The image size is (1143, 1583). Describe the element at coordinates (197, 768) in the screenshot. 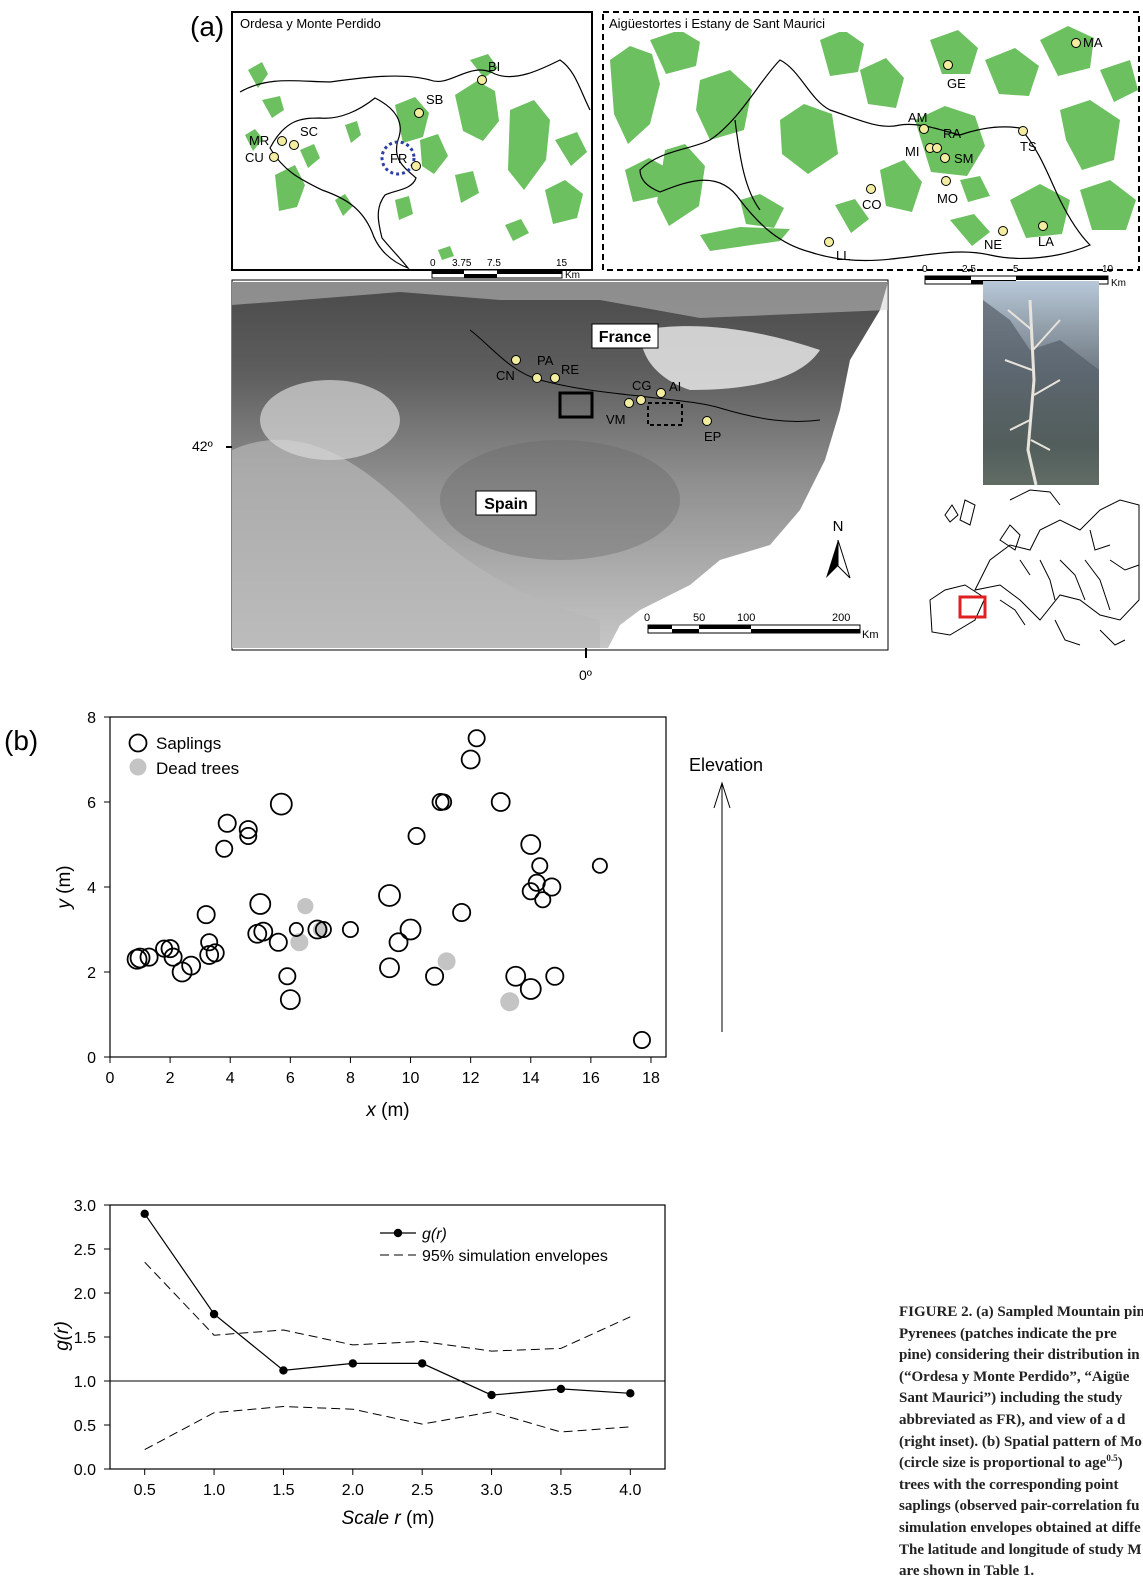

I see `legend-dead-trees-label: Dead trees` at that location.